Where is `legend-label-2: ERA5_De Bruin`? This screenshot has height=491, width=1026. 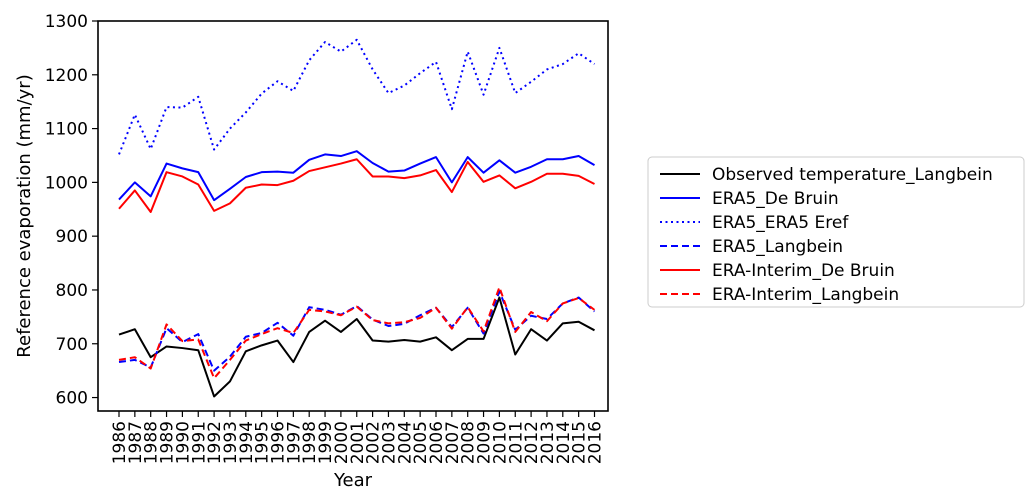 legend-label-2: ERA5_De Bruin is located at coordinates (775, 199).